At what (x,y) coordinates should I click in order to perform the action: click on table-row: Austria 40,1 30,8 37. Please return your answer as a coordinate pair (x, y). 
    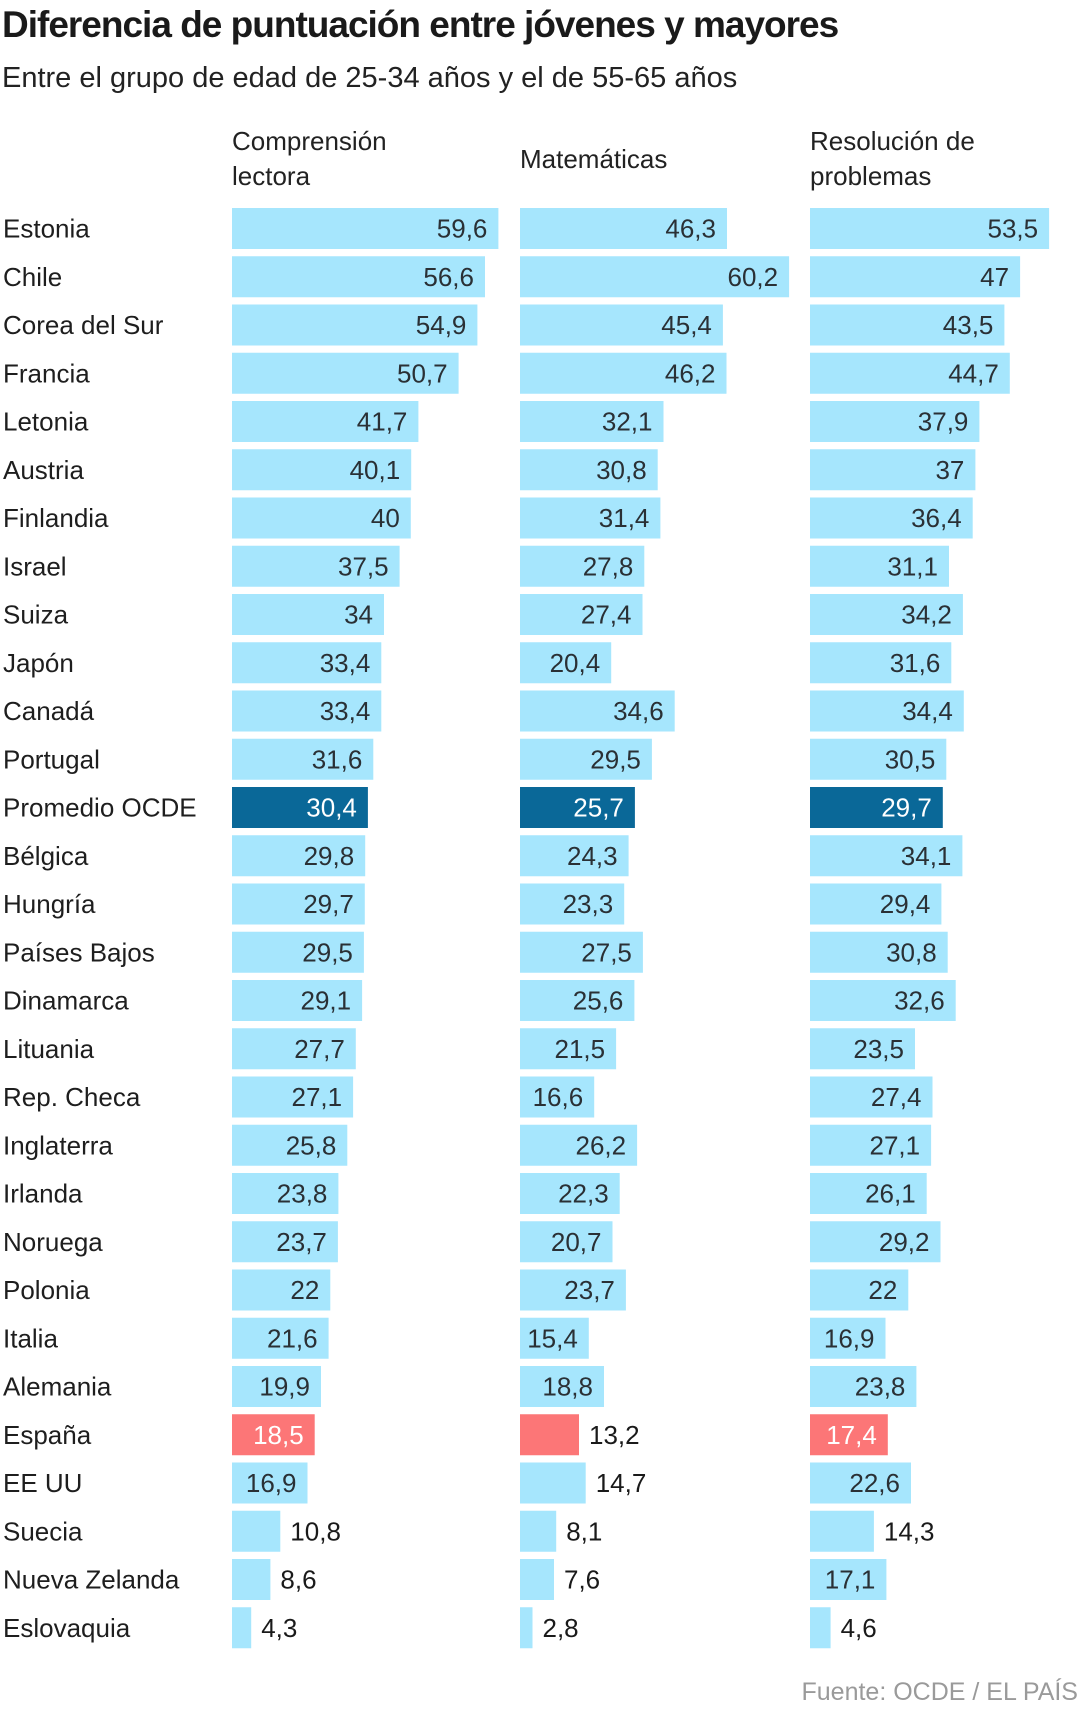
    Looking at the image, I should click on (489, 470).